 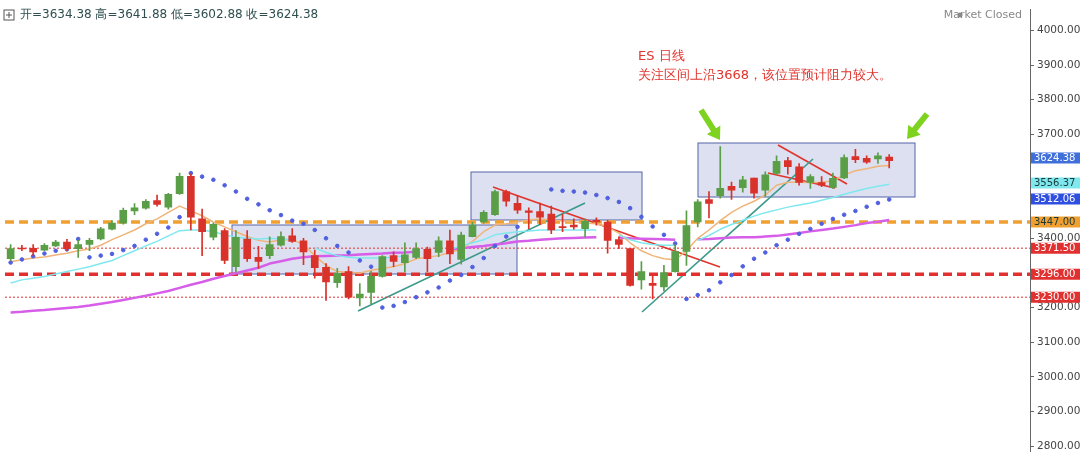 I want to click on y-tick-label: 3400.00, so click(x=1058, y=237).